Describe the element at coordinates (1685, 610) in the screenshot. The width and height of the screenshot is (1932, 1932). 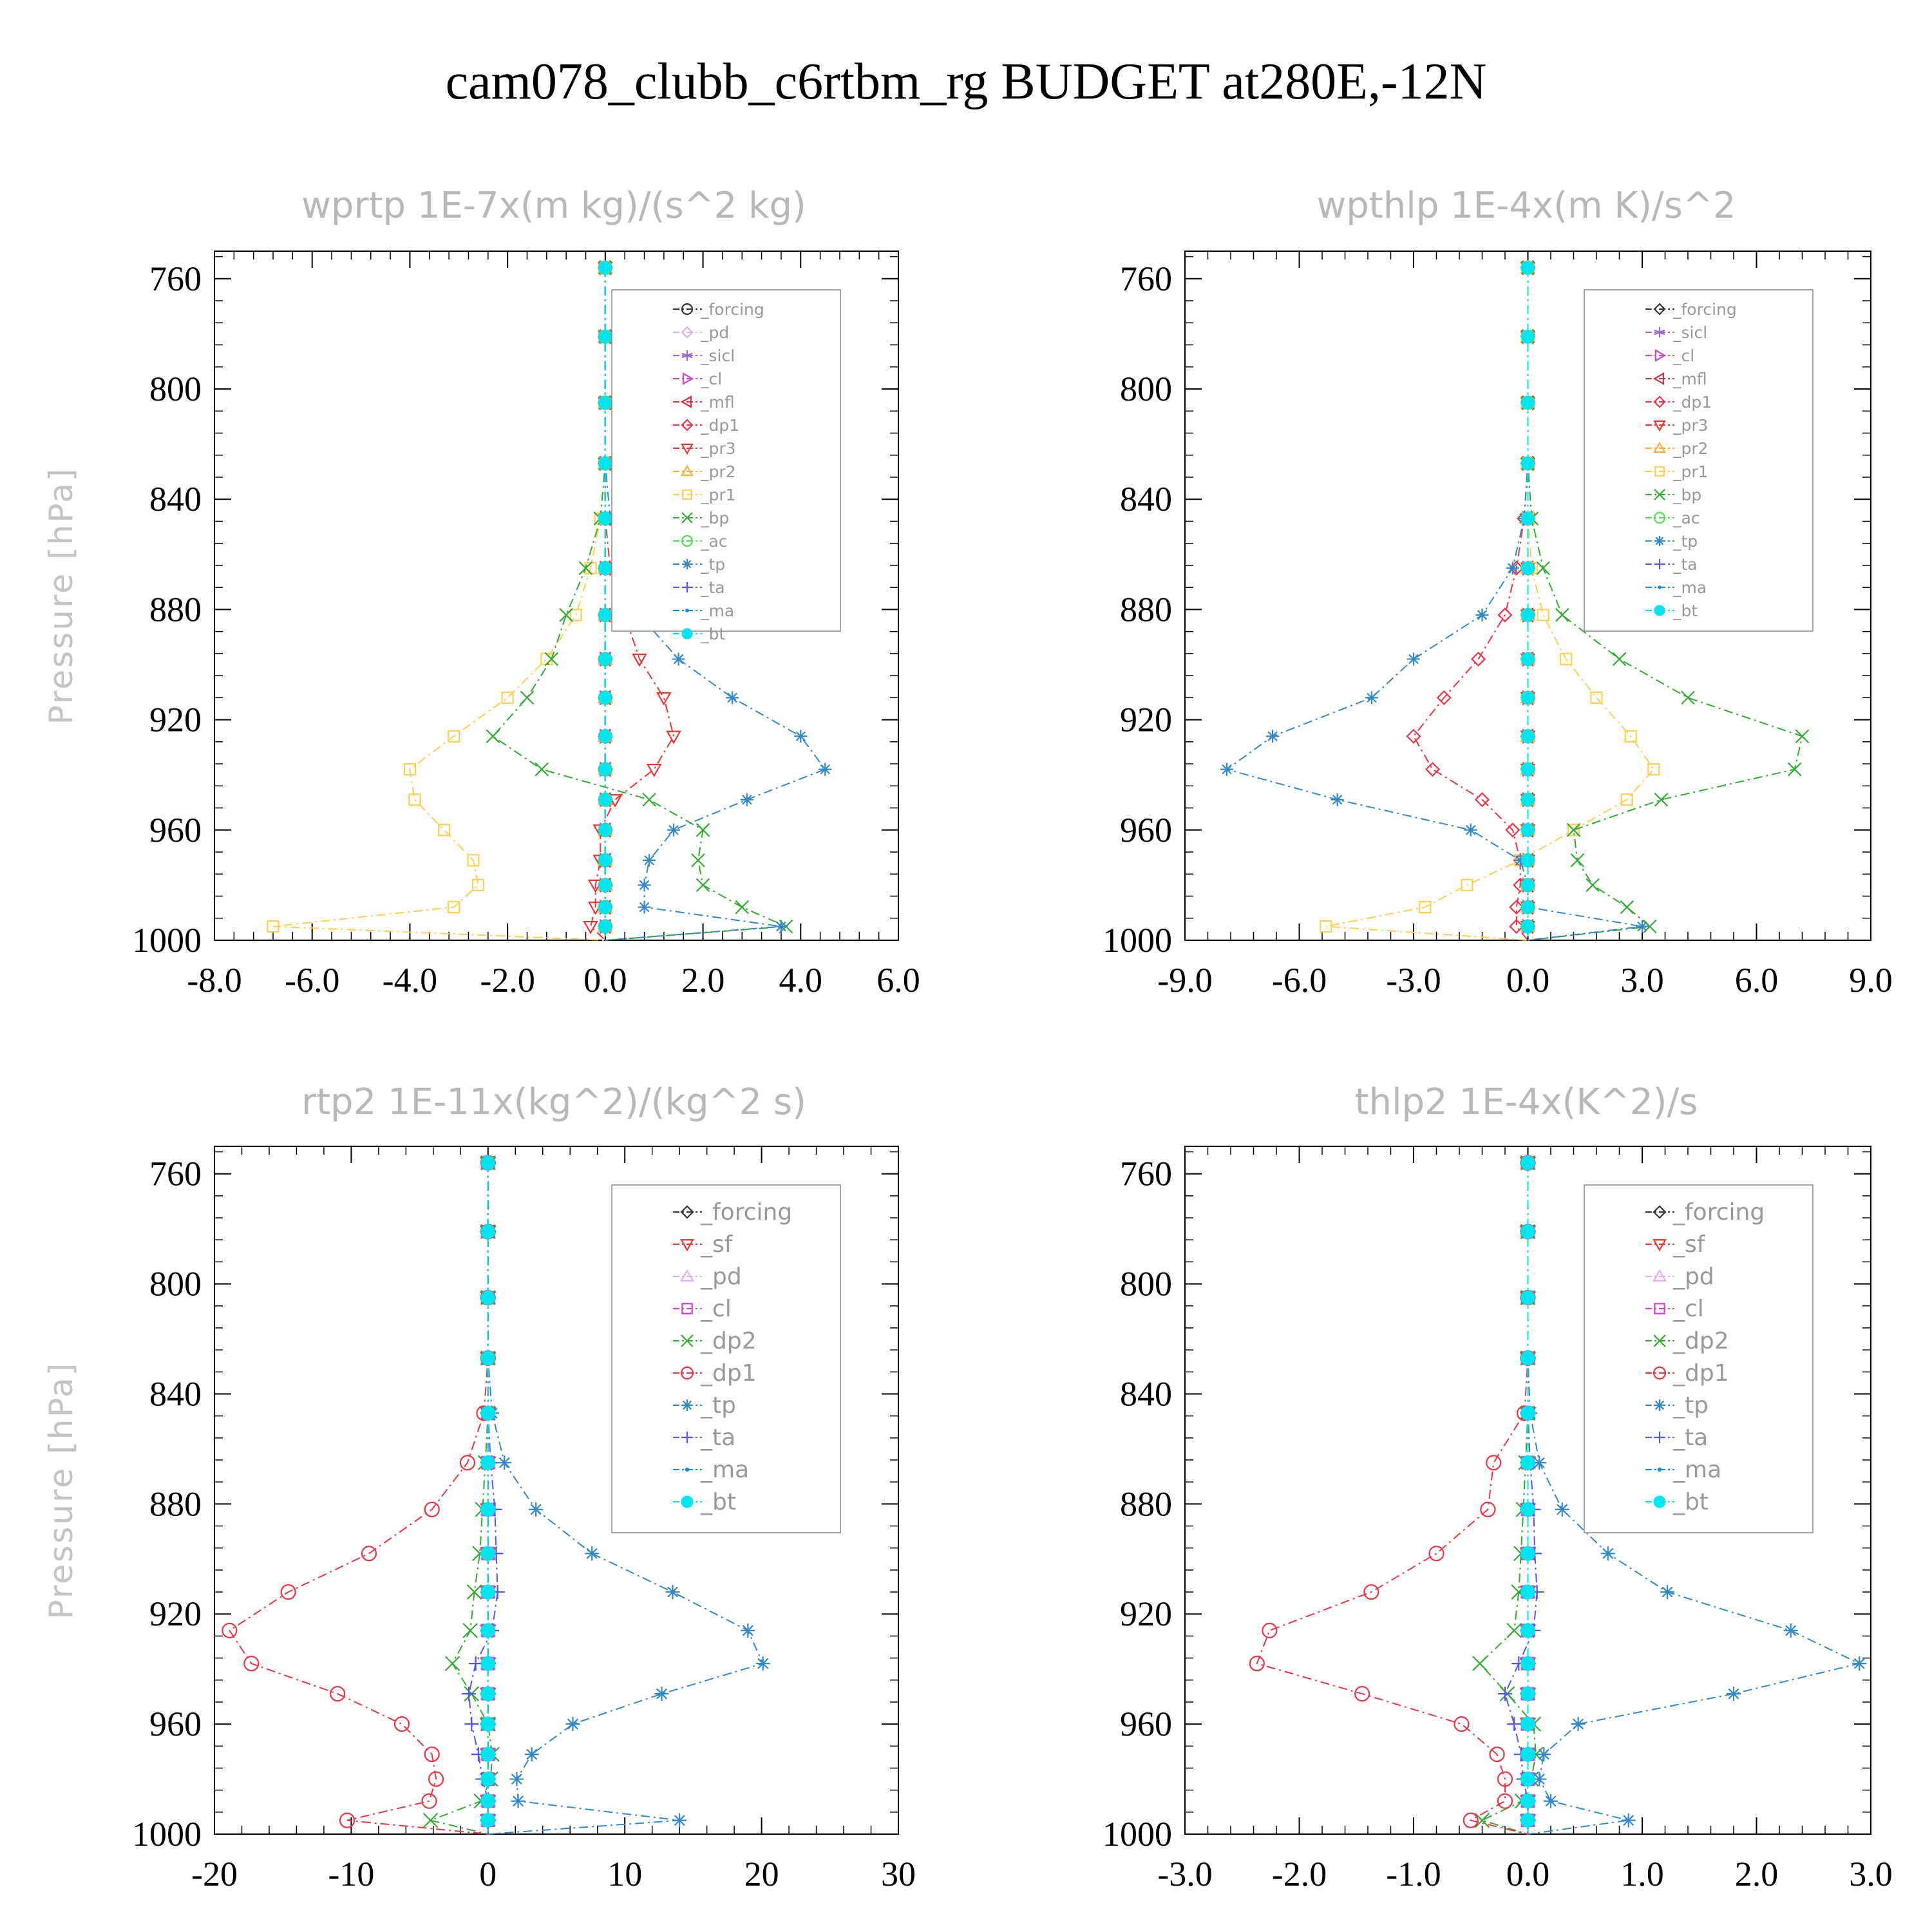
I see `legend-label: _bt` at that location.